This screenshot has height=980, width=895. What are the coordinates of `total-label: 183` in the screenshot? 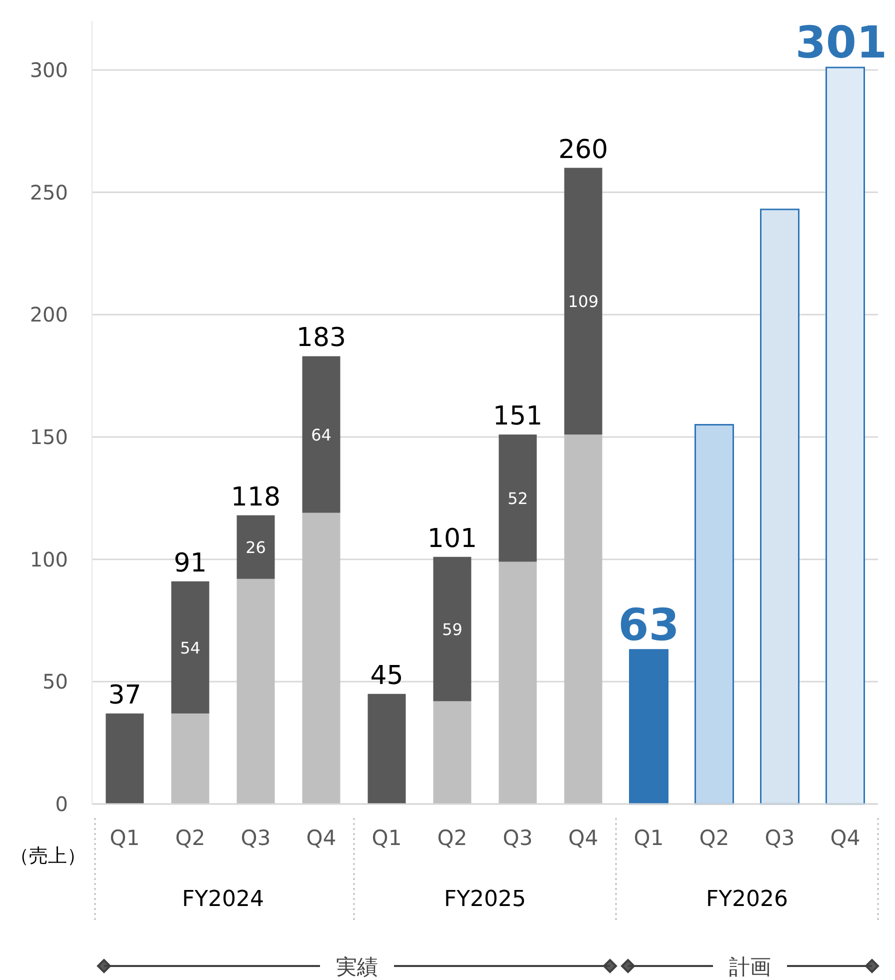 It's located at (321, 338).